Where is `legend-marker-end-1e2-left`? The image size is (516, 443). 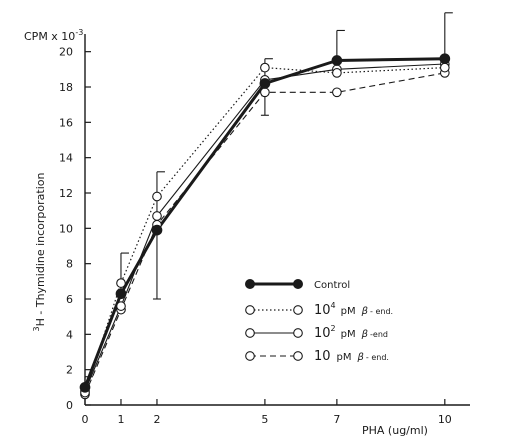 legend-marker-end-1e2-left is located at coordinates (250, 333).